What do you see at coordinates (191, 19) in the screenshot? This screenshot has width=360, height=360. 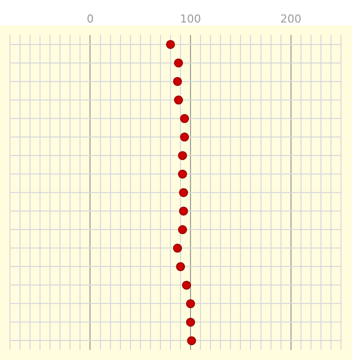 I see `x-tick-label: 100` at bounding box center [191, 19].